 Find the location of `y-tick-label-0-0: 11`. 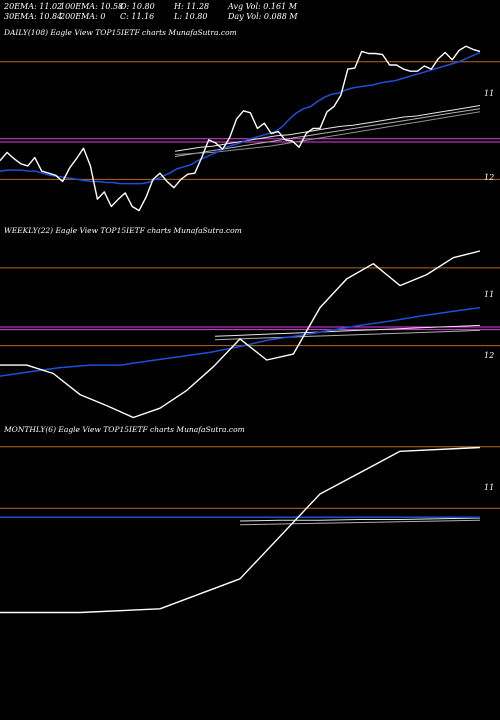

y-tick-label-0-0: 11 is located at coordinates (489, 93).